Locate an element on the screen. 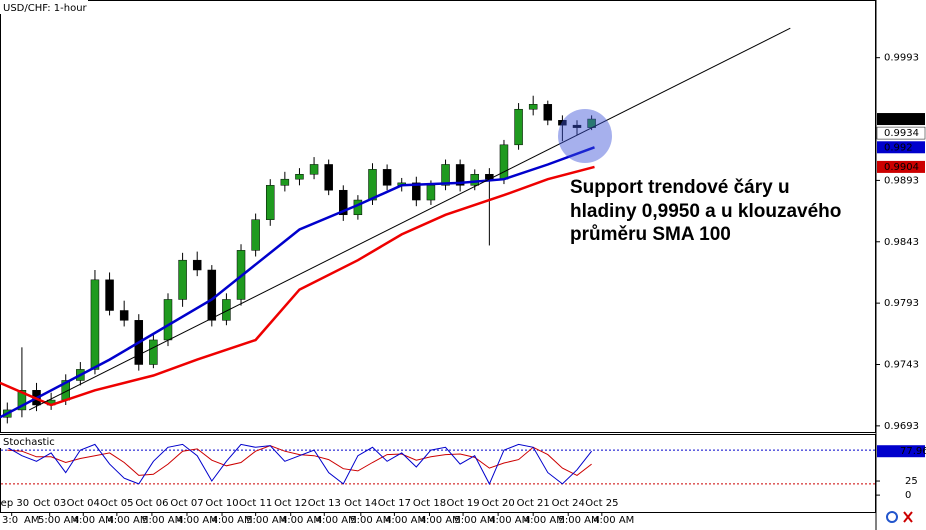 The height and width of the screenshot is (530, 926). price-label: 0.9934 is located at coordinates (901, 133).